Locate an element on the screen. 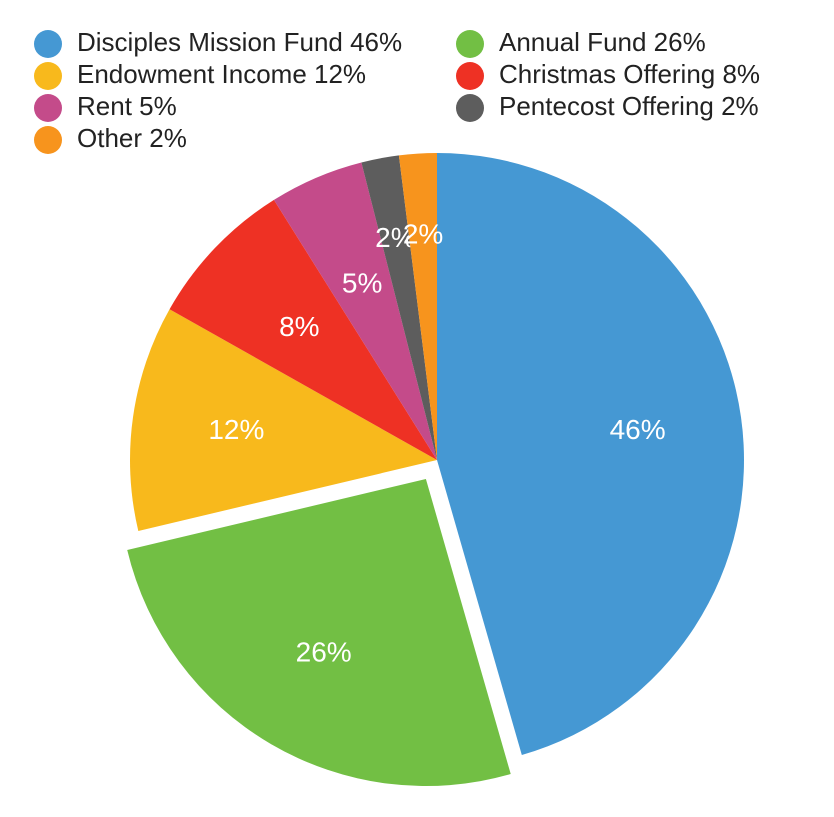 Image resolution: width=834 pixels, height=817 pixels. slice-label: 5% is located at coordinates (362, 282).